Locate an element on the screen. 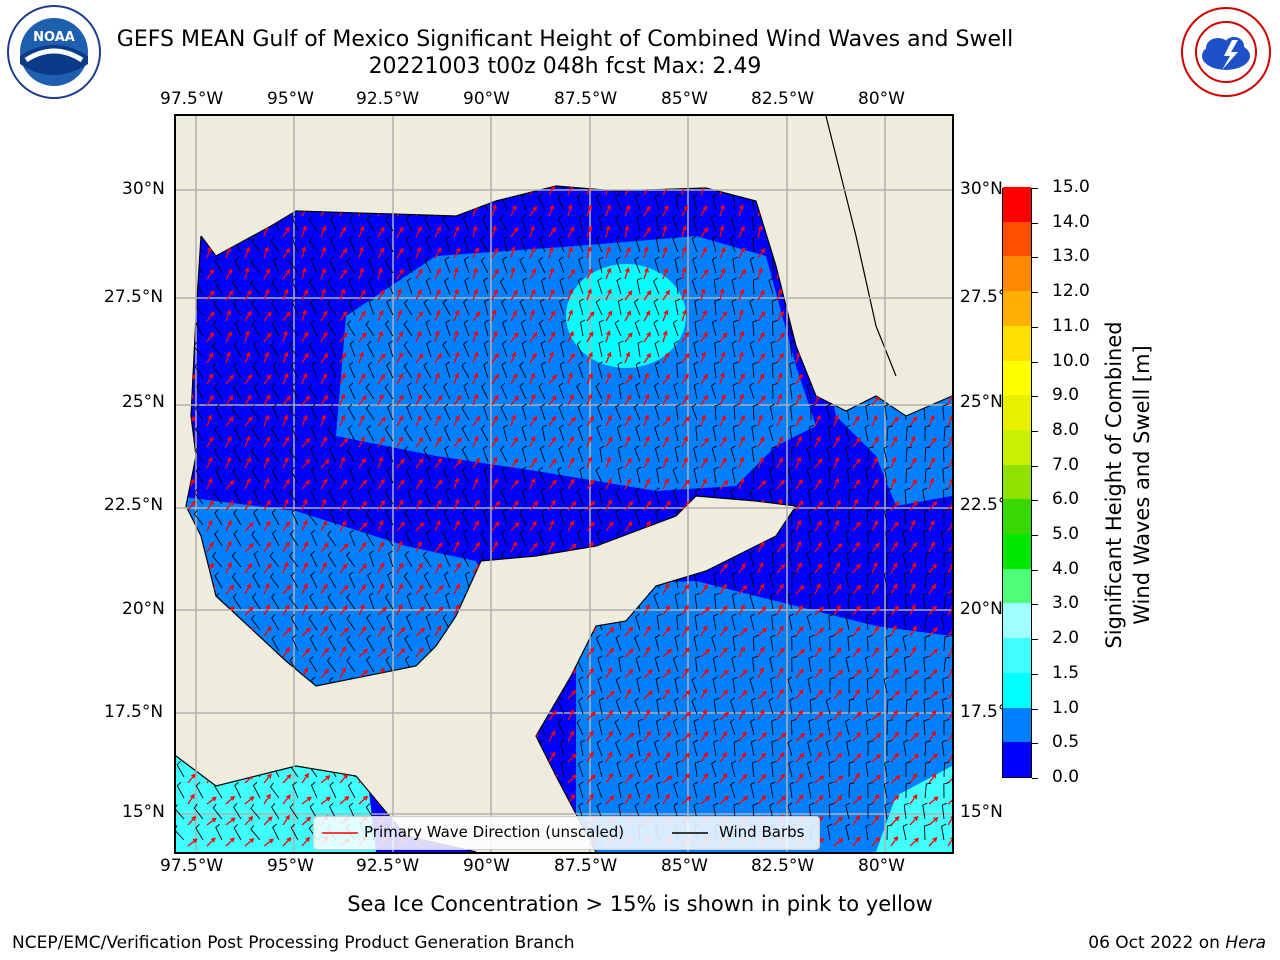 The height and width of the screenshot is (960, 1280). colorbar-tick-label: 3.0 is located at coordinates (1066, 603).